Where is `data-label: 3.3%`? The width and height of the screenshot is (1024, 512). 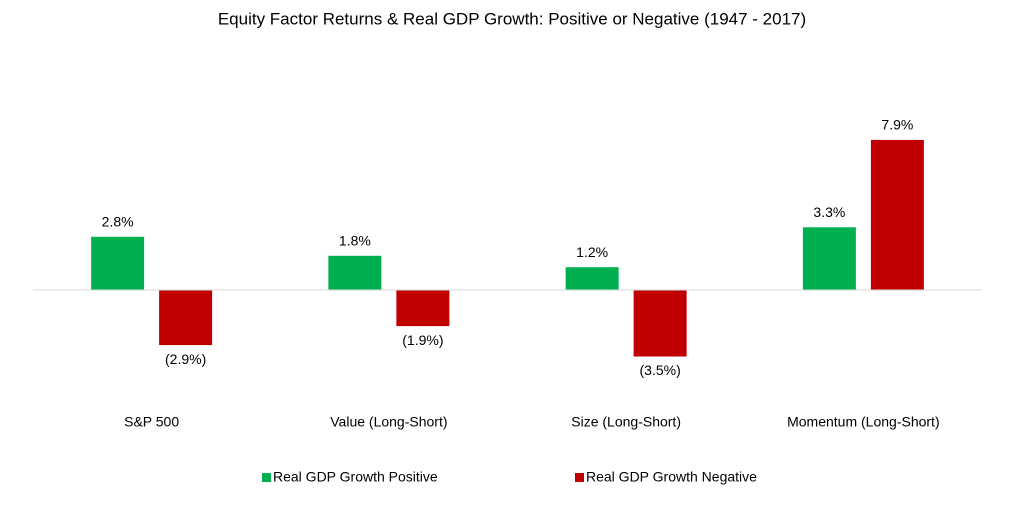 data-label: 3.3% is located at coordinates (829, 212).